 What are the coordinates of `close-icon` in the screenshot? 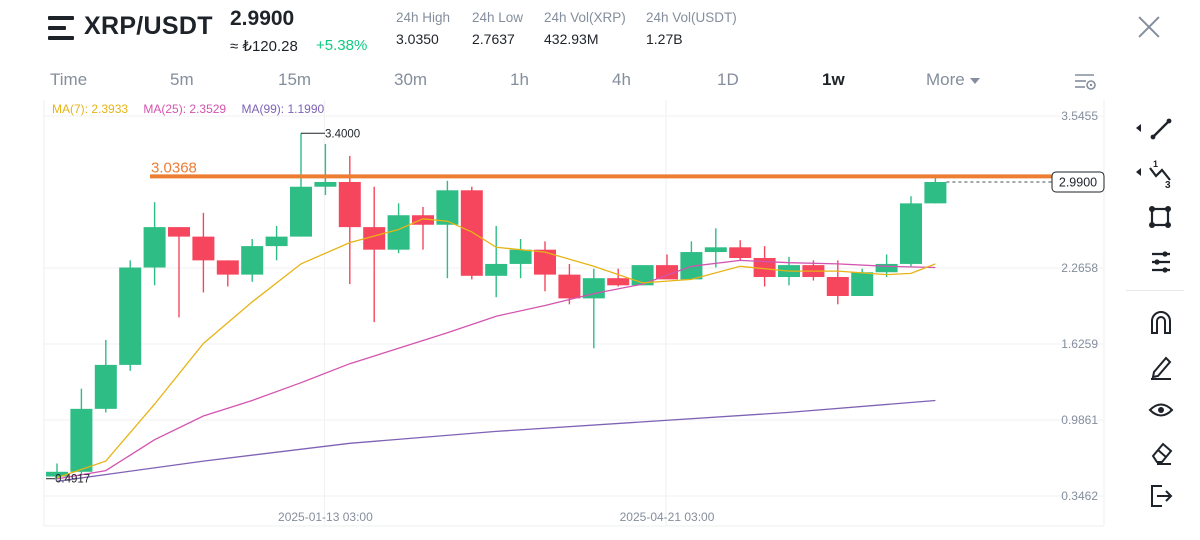 It's located at (1149, 27).